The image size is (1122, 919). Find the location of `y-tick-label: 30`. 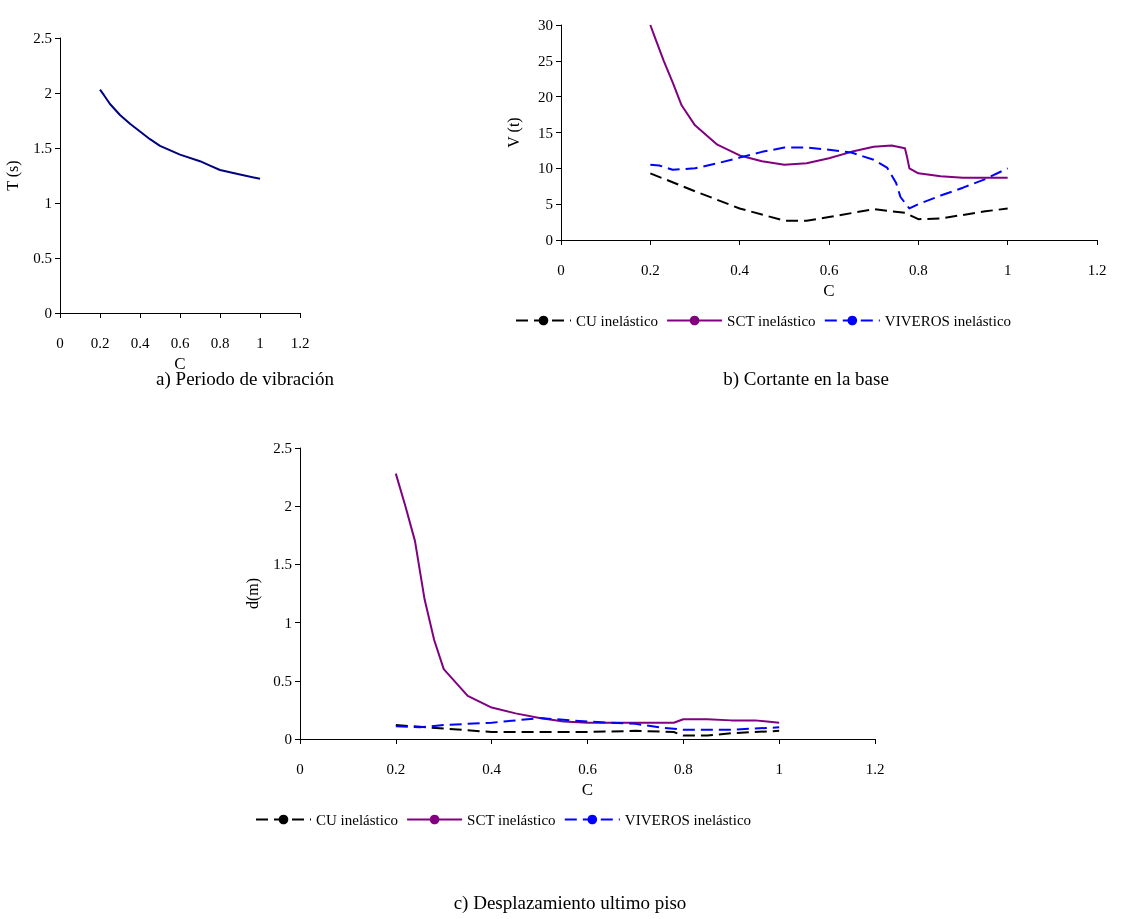

y-tick-label: 30 is located at coordinates (545, 25).